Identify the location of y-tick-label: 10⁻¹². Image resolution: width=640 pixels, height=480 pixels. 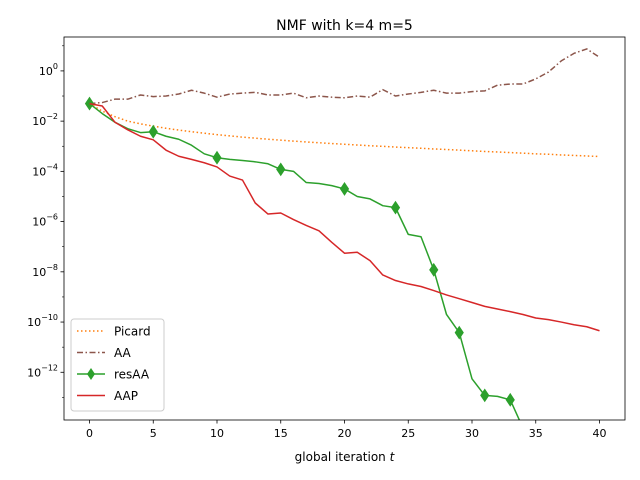
(42, 371).